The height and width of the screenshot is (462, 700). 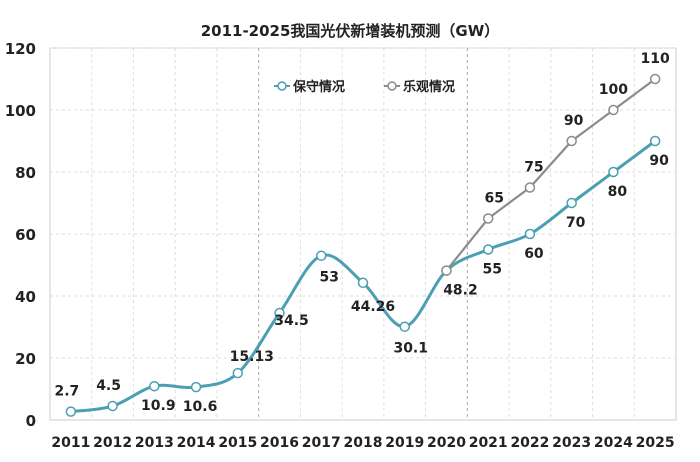 What do you see at coordinates (279, 443) in the screenshot?
I see `x-tick-label: 2016` at bounding box center [279, 443].